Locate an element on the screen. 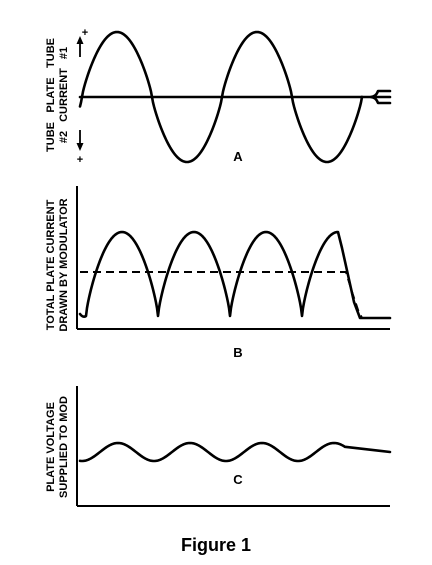 The image size is (432, 565). tube2-label-line1: TUBE is located at coordinates (51, 137).